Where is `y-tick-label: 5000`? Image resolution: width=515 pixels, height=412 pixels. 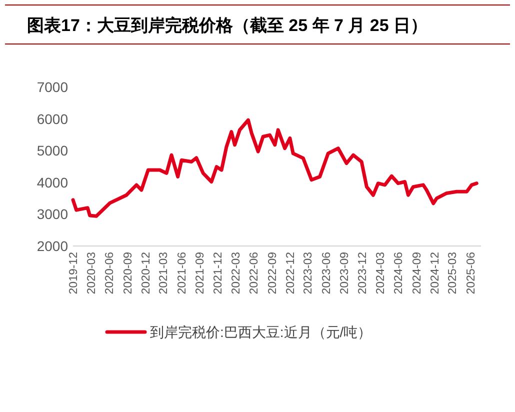 y-tick-label: 5000 is located at coordinates (52, 150).